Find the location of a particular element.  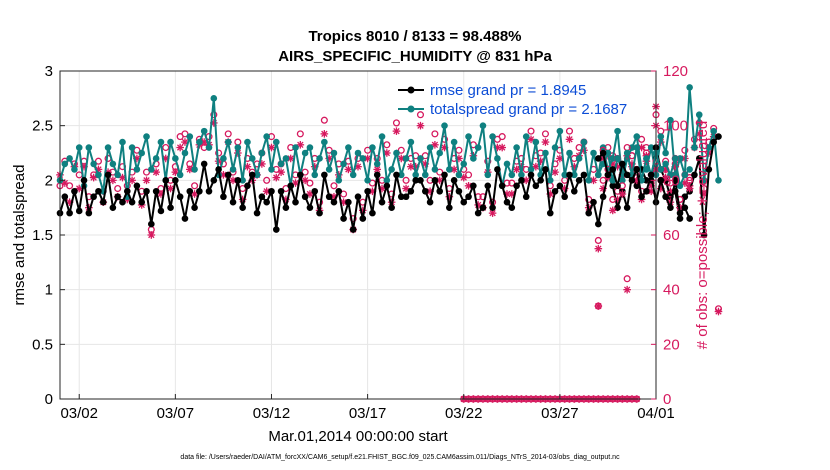

y-axis-left-label: rmse and totalspread is located at coordinates (19, 235).